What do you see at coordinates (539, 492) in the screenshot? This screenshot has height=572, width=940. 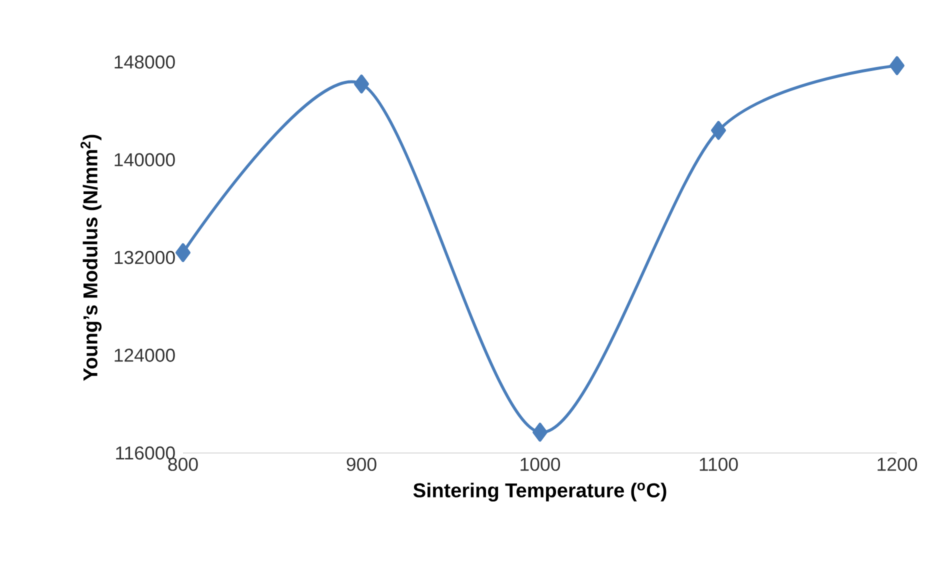 I see `x-axis-title: Sintering Temperature ($^{o}$C)` at bounding box center [539, 492].